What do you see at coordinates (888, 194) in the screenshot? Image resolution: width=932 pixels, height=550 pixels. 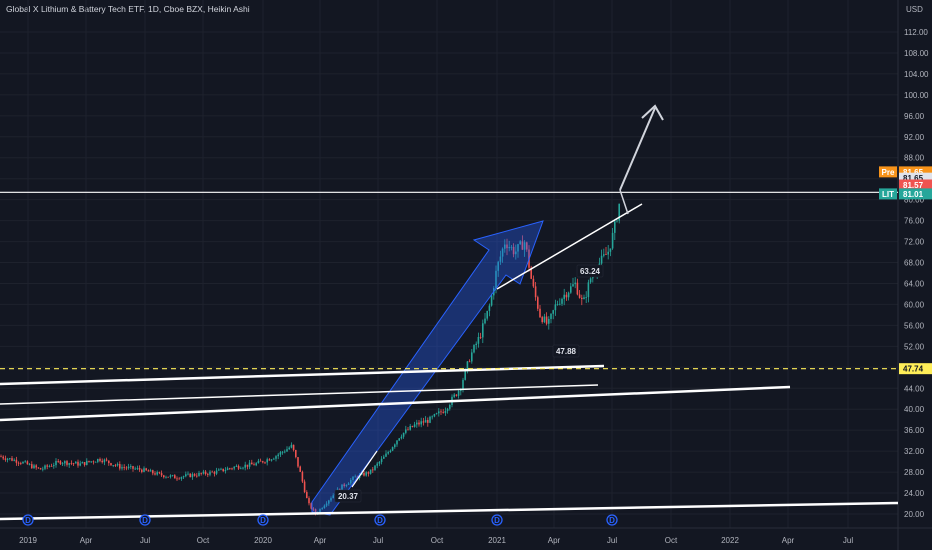 I see `price-tag-label: LIT` at bounding box center [888, 194].